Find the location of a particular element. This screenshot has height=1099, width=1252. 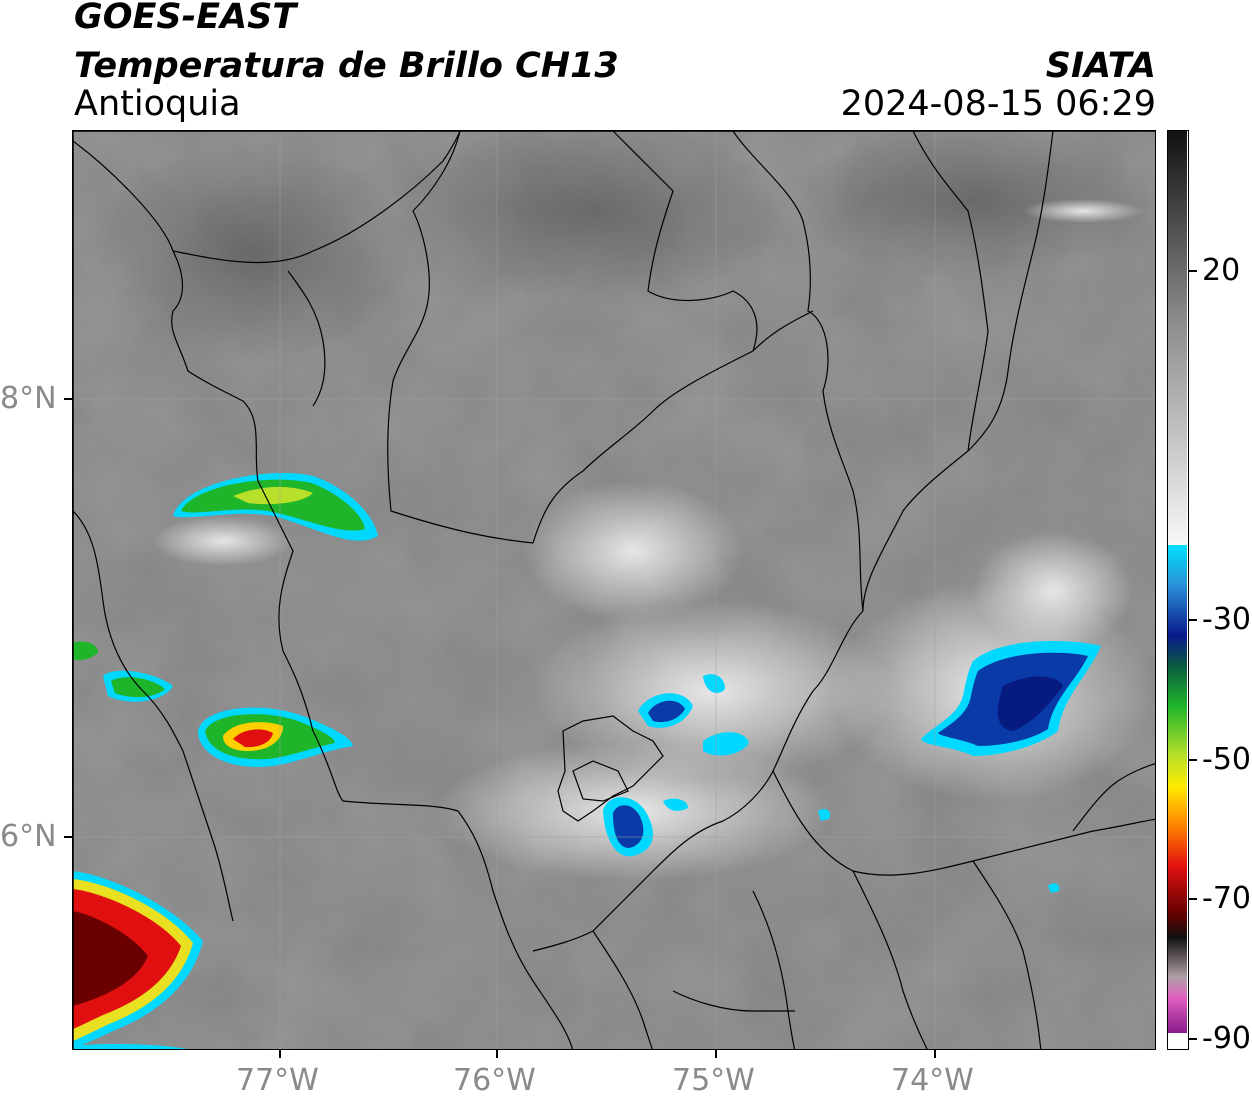

colorbar-tick-label: -30 is located at coordinates (1226, 619).